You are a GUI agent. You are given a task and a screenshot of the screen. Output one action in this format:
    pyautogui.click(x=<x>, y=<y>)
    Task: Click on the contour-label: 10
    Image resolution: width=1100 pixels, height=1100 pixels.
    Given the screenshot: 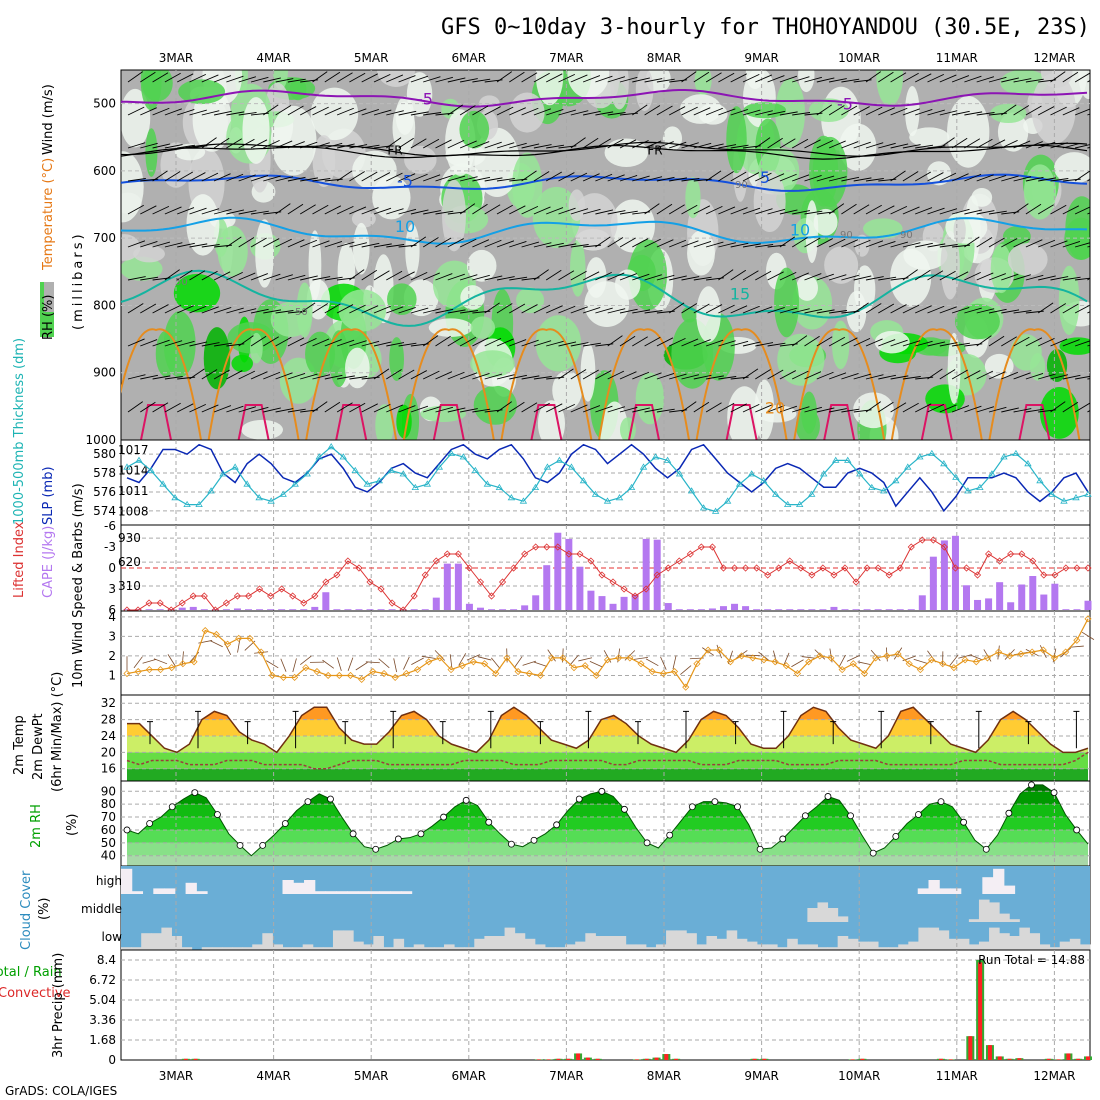 What is the action you would take?
    pyautogui.click(x=405, y=226)
    